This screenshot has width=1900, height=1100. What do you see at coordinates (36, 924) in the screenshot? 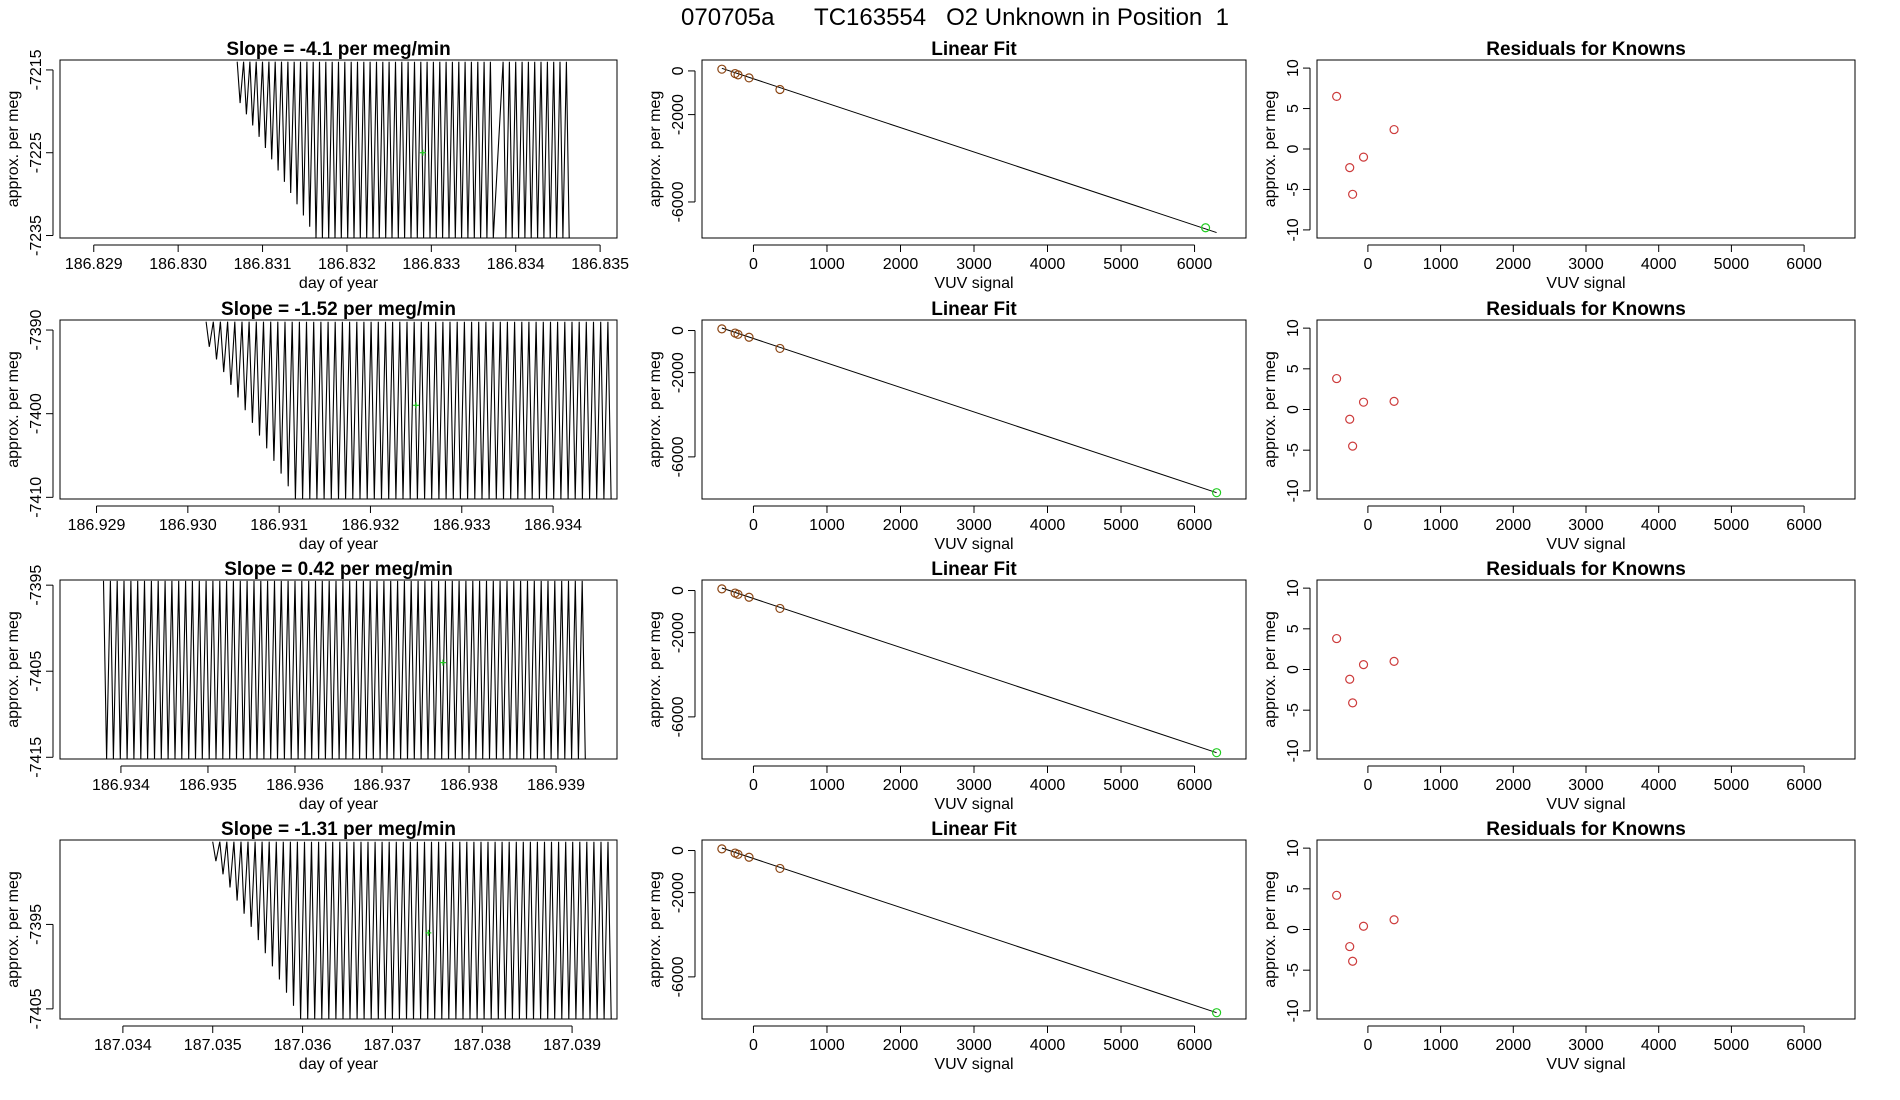
I see `y-tick-label: -7395` at bounding box center [36, 924].